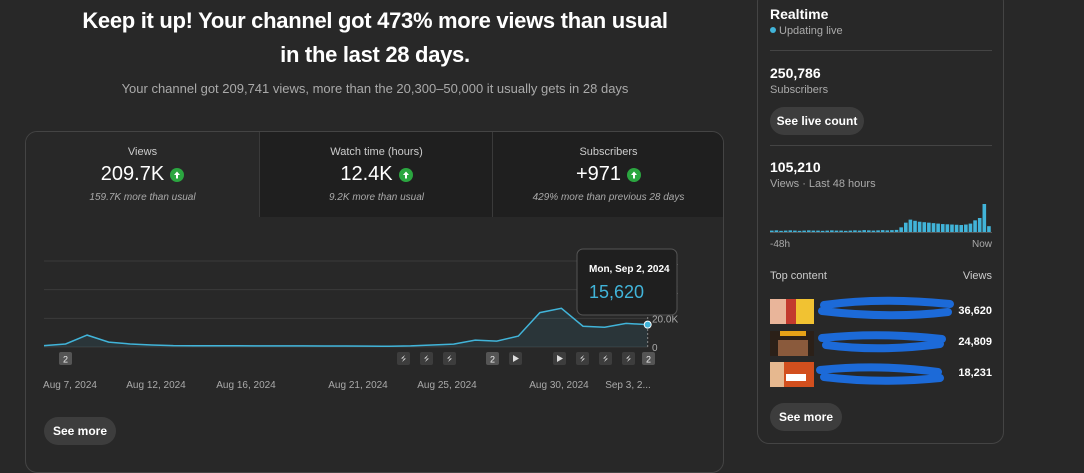 This screenshot has width=1084, height=473. Describe the element at coordinates (156, 385) in the screenshot. I see `x-tick-label: Aug 12, 2024` at that location.